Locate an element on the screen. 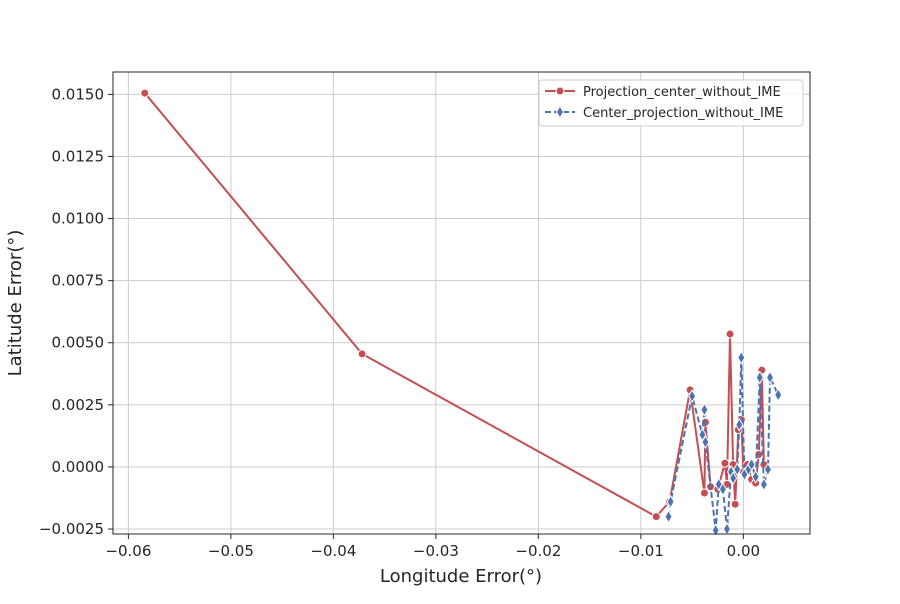 The width and height of the screenshot is (900, 604). legend-marker-projection-center is located at coordinates (560, 91).